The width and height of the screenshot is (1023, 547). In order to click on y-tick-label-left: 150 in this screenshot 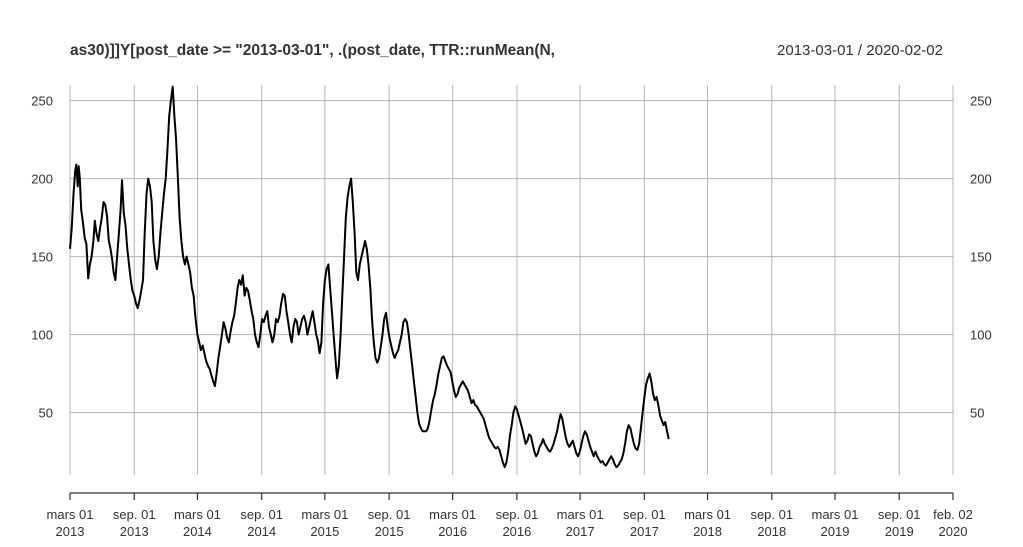, I will do `click(42, 257)`.